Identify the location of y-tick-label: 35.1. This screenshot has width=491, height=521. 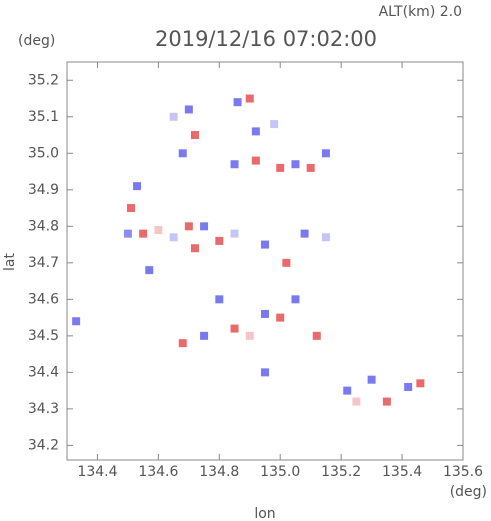
(43, 117).